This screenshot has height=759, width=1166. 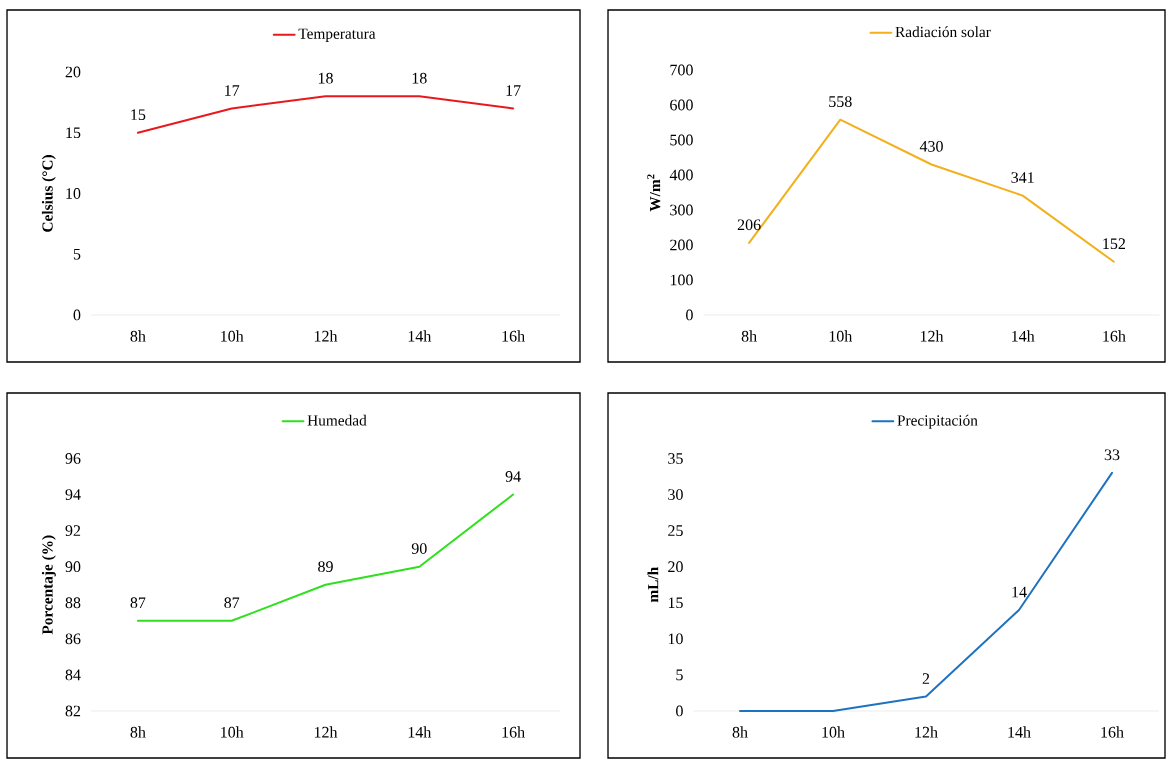 I want to click on data-label: 152, so click(x=1114, y=244).